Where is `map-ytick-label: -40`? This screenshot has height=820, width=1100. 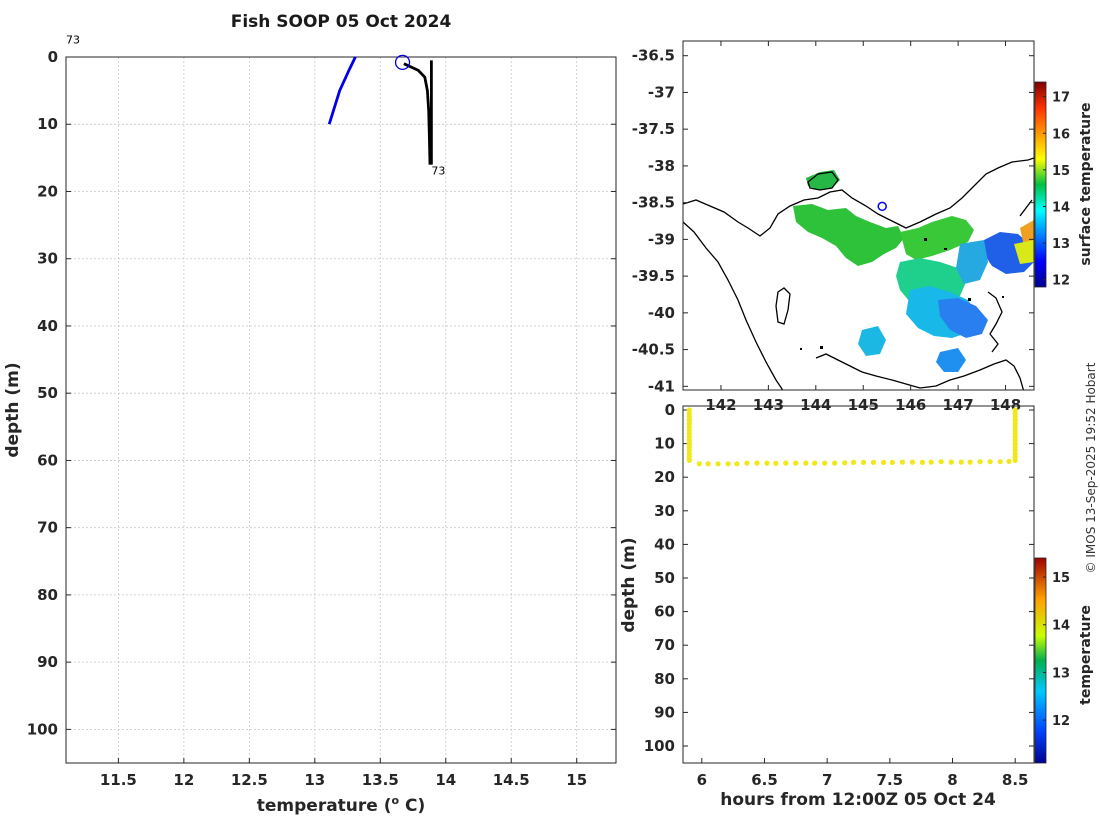
map-ytick-label: -40 is located at coordinates (661, 313).